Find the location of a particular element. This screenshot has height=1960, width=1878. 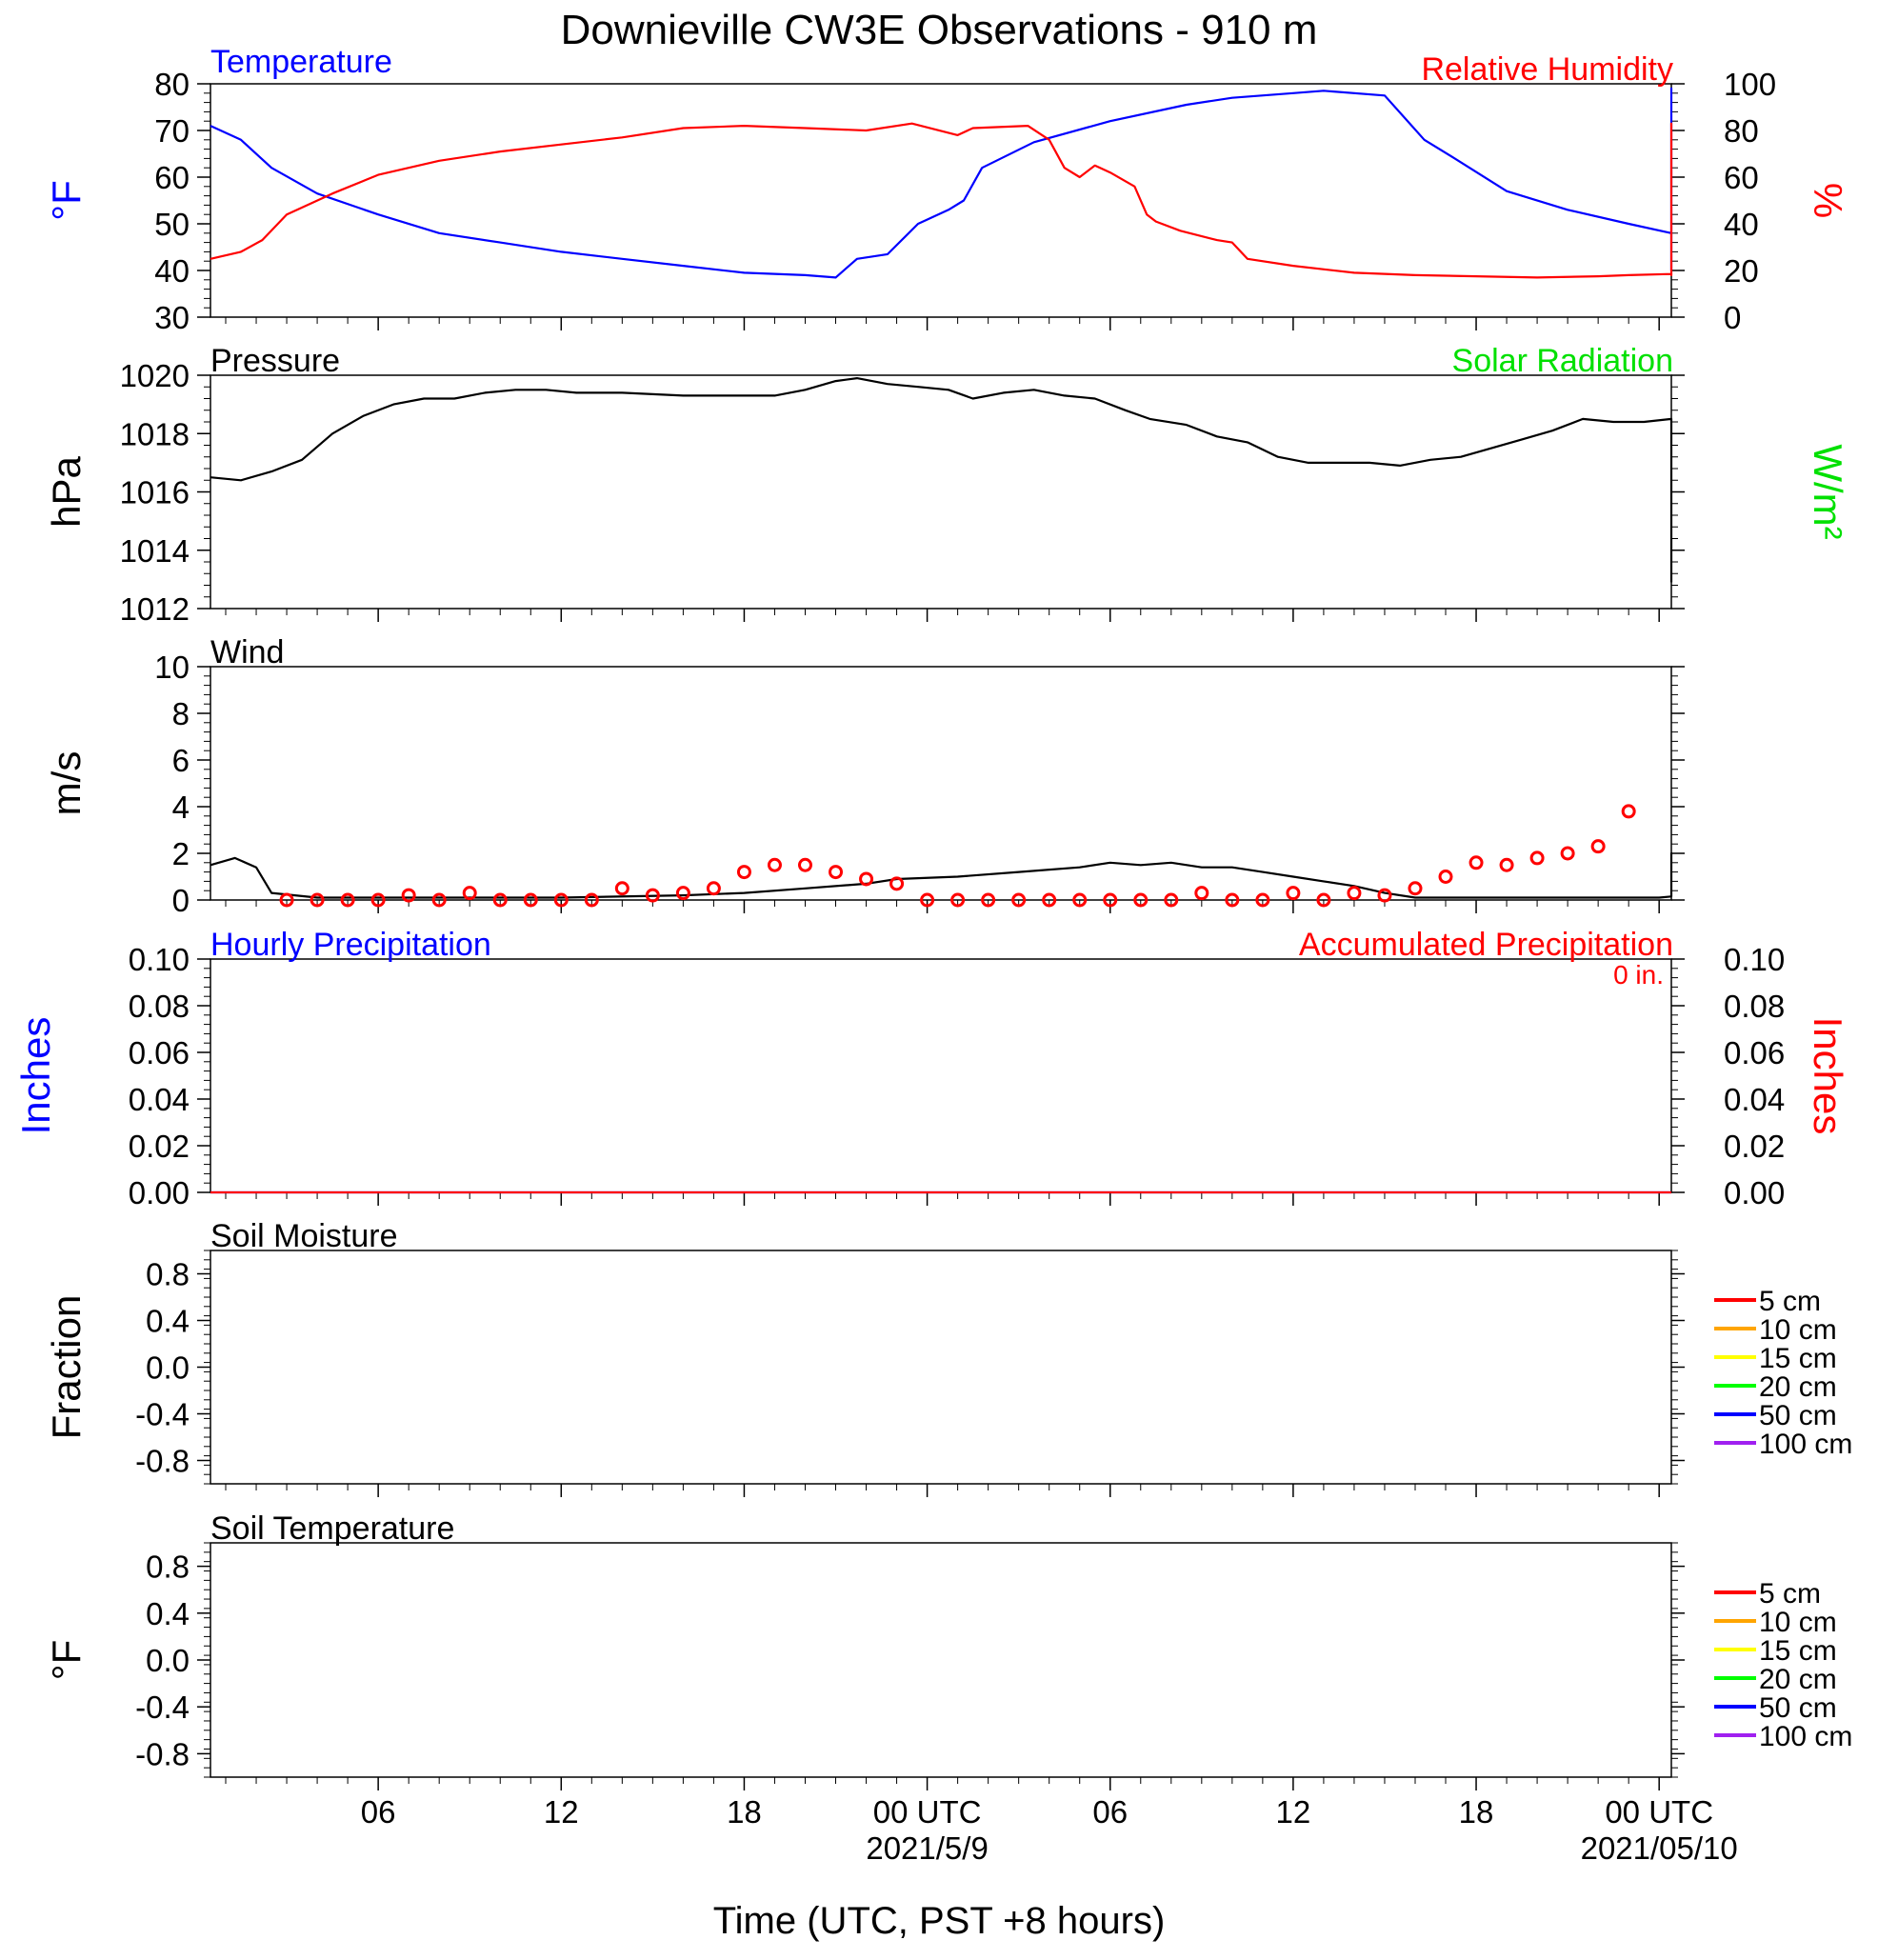

y-tick-label: 1016 is located at coordinates (155, 492).